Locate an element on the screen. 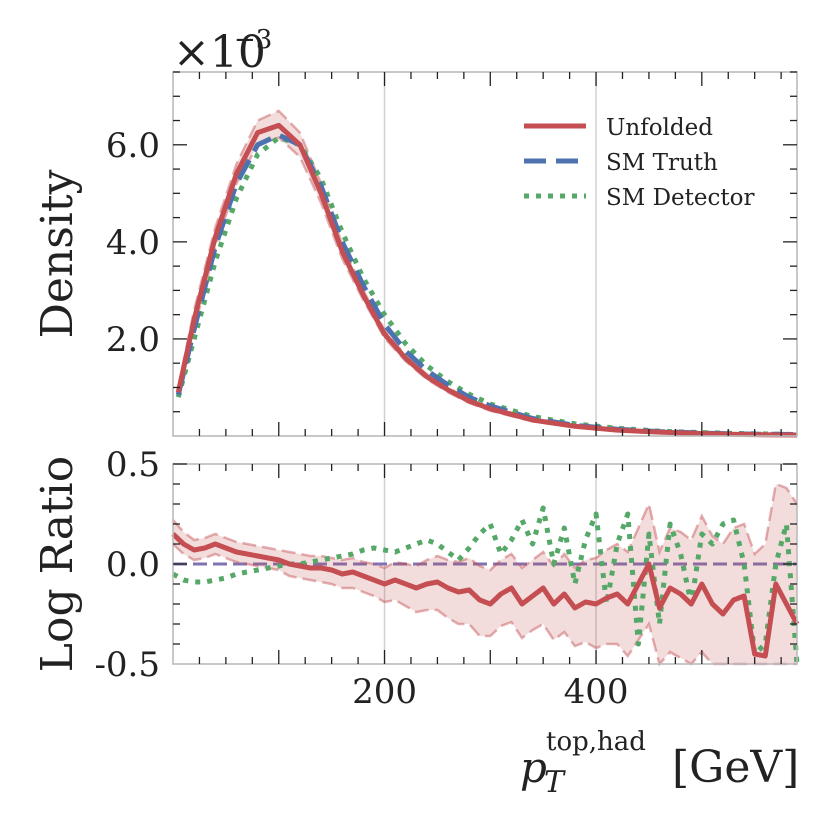  x-axis-title-superscript: top,had is located at coordinates (596, 742).